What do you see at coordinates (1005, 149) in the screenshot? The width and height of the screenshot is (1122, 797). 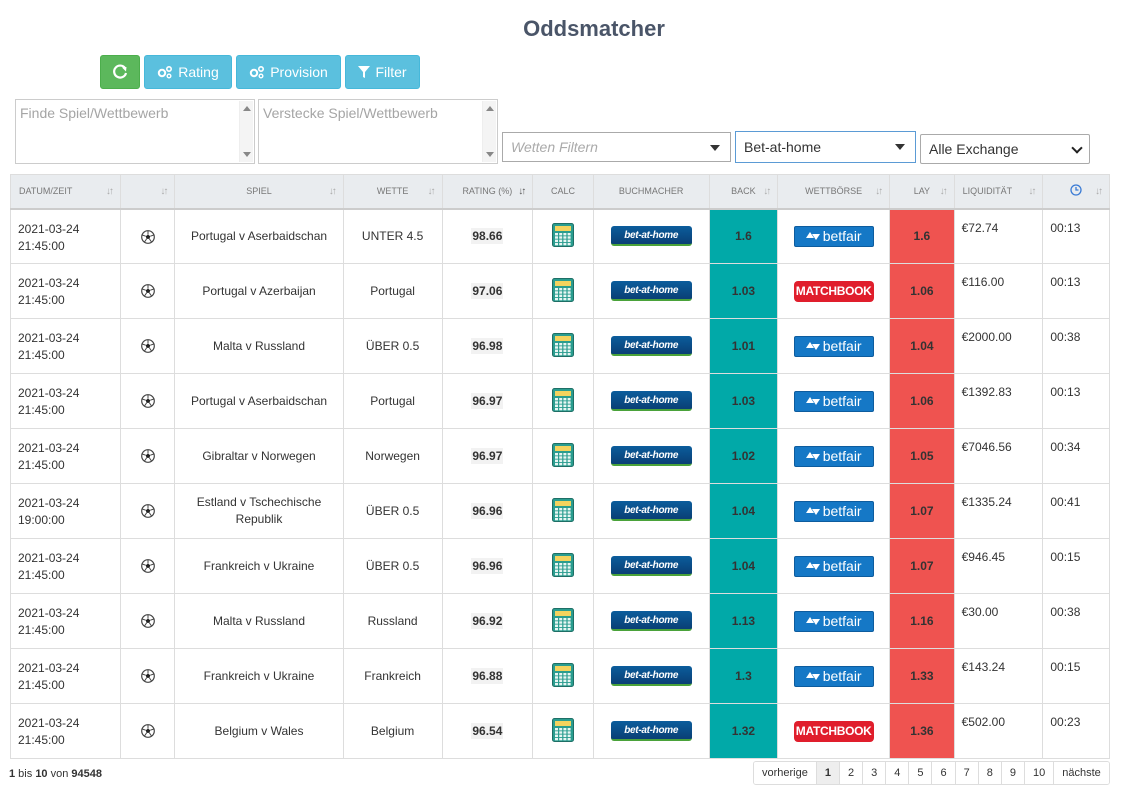 I see `exchange-select: Alle Exchange` at bounding box center [1005, 149].